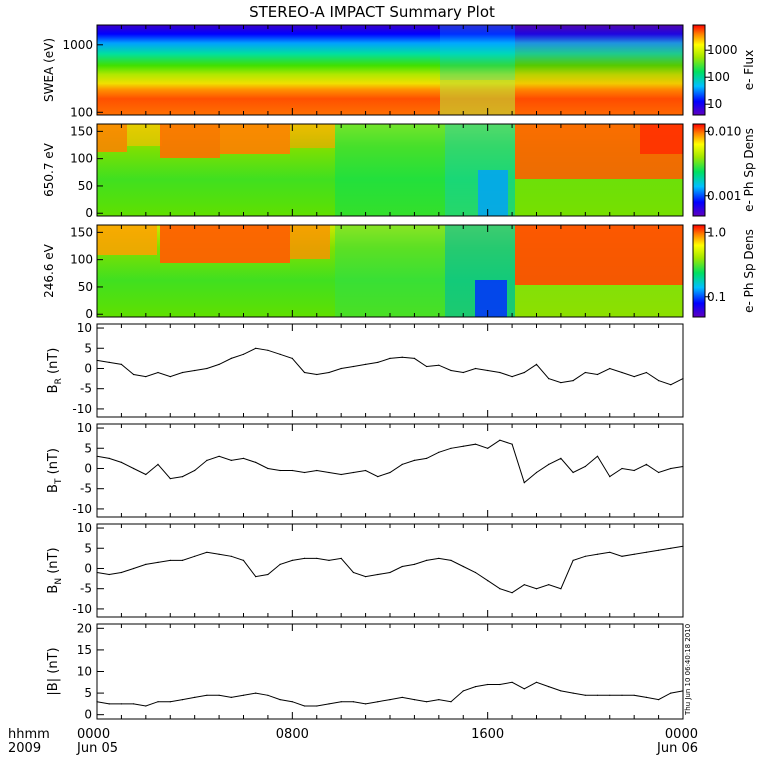 The width and height of the screenshot is (780, 784). I want to click on panel-bt: 10 5 0 -5 -10 BT (nT), so click(365, 469).